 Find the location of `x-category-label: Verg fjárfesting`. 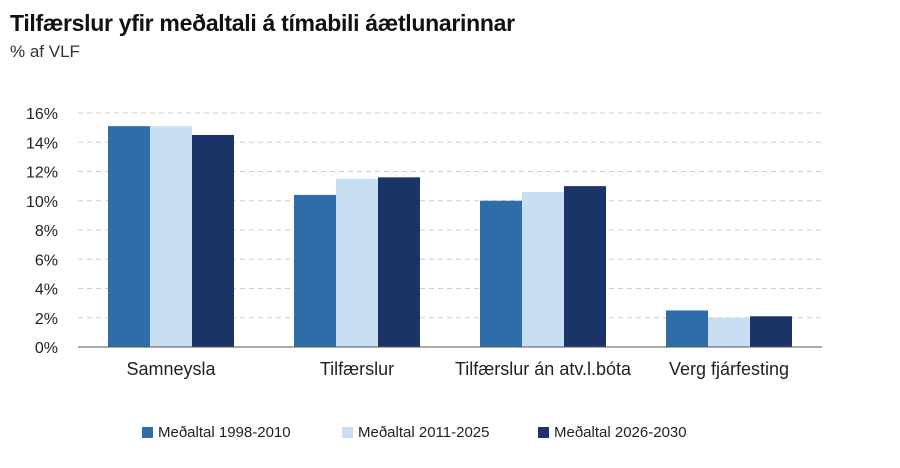

x-category-label: Verg fjárfesting is located at coordinates (729, 369).